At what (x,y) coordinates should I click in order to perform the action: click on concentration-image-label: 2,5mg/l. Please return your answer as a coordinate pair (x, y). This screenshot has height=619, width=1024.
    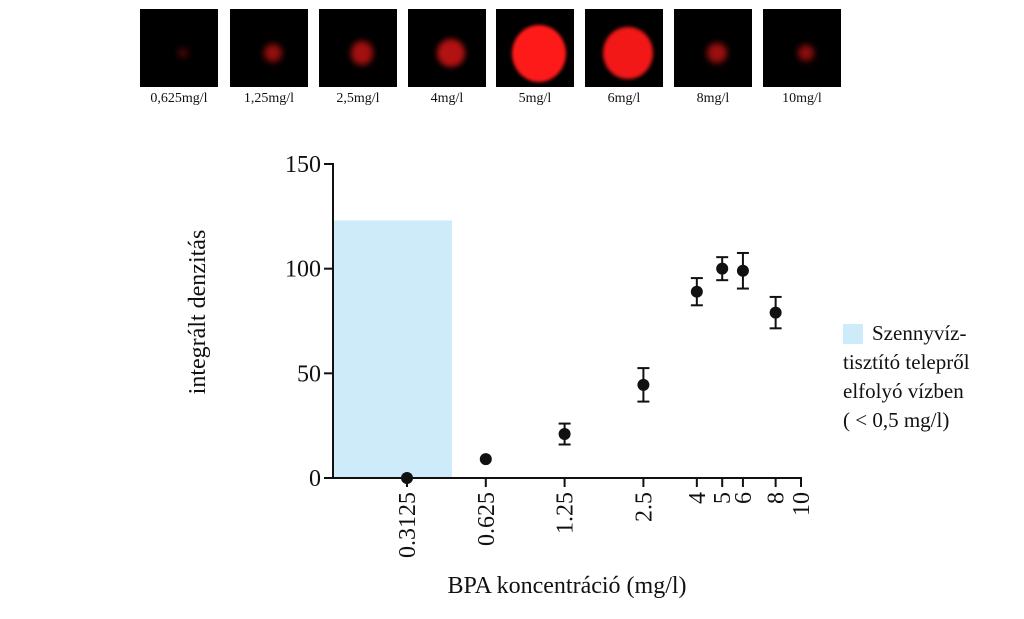
    Looking at the image, I should click on (358, 98).